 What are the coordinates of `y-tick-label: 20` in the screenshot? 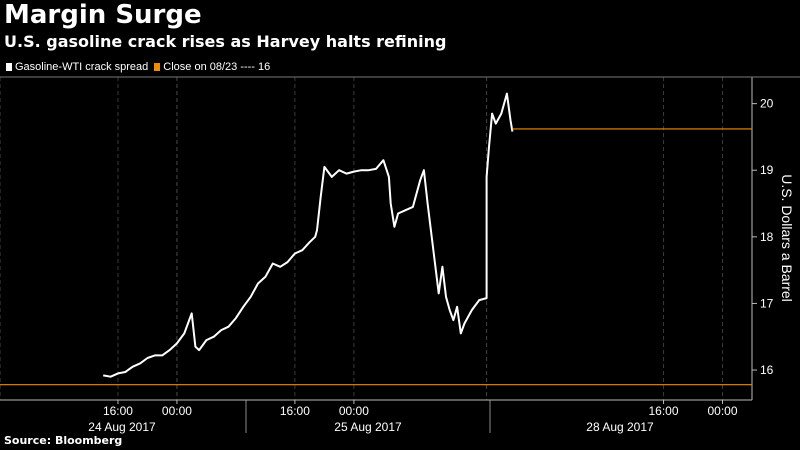 It's located at (767, 104).